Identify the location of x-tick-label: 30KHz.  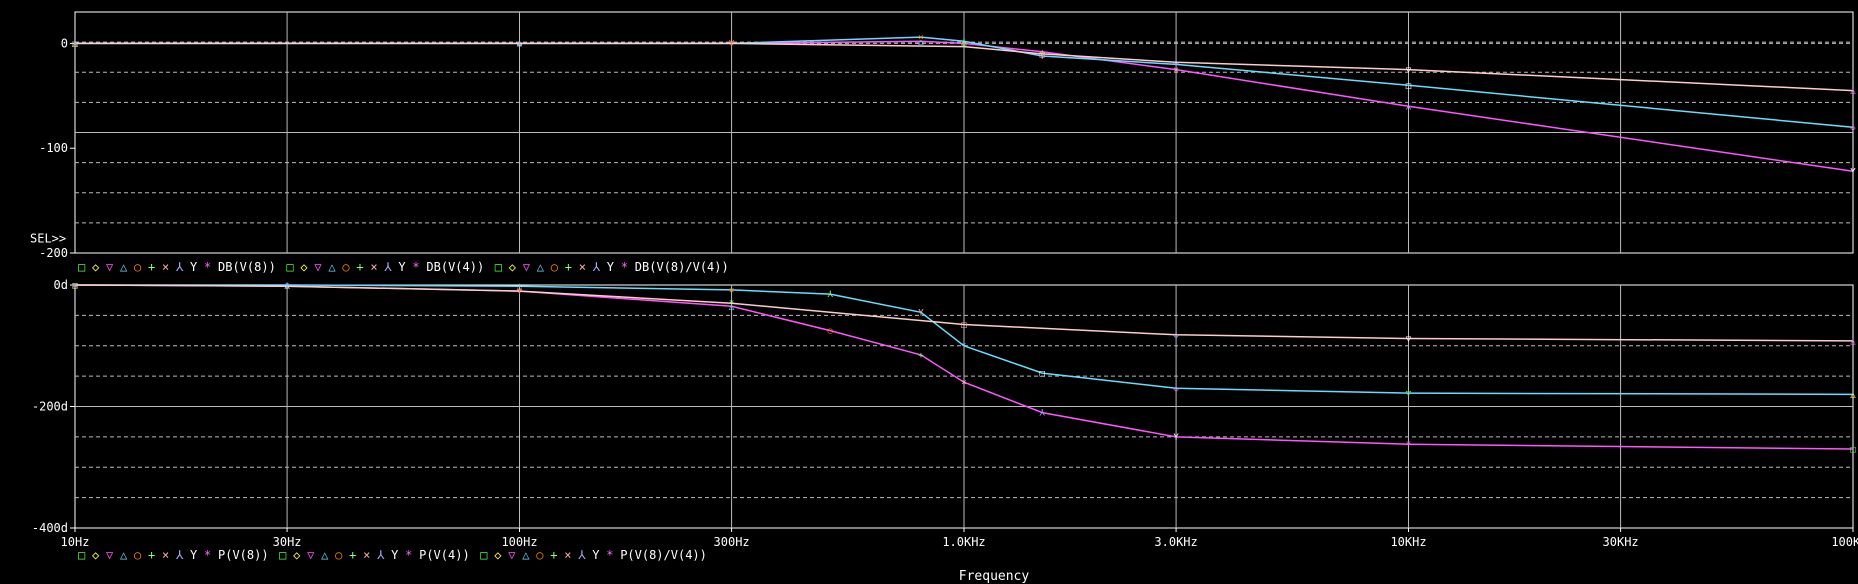
(1621, 542).